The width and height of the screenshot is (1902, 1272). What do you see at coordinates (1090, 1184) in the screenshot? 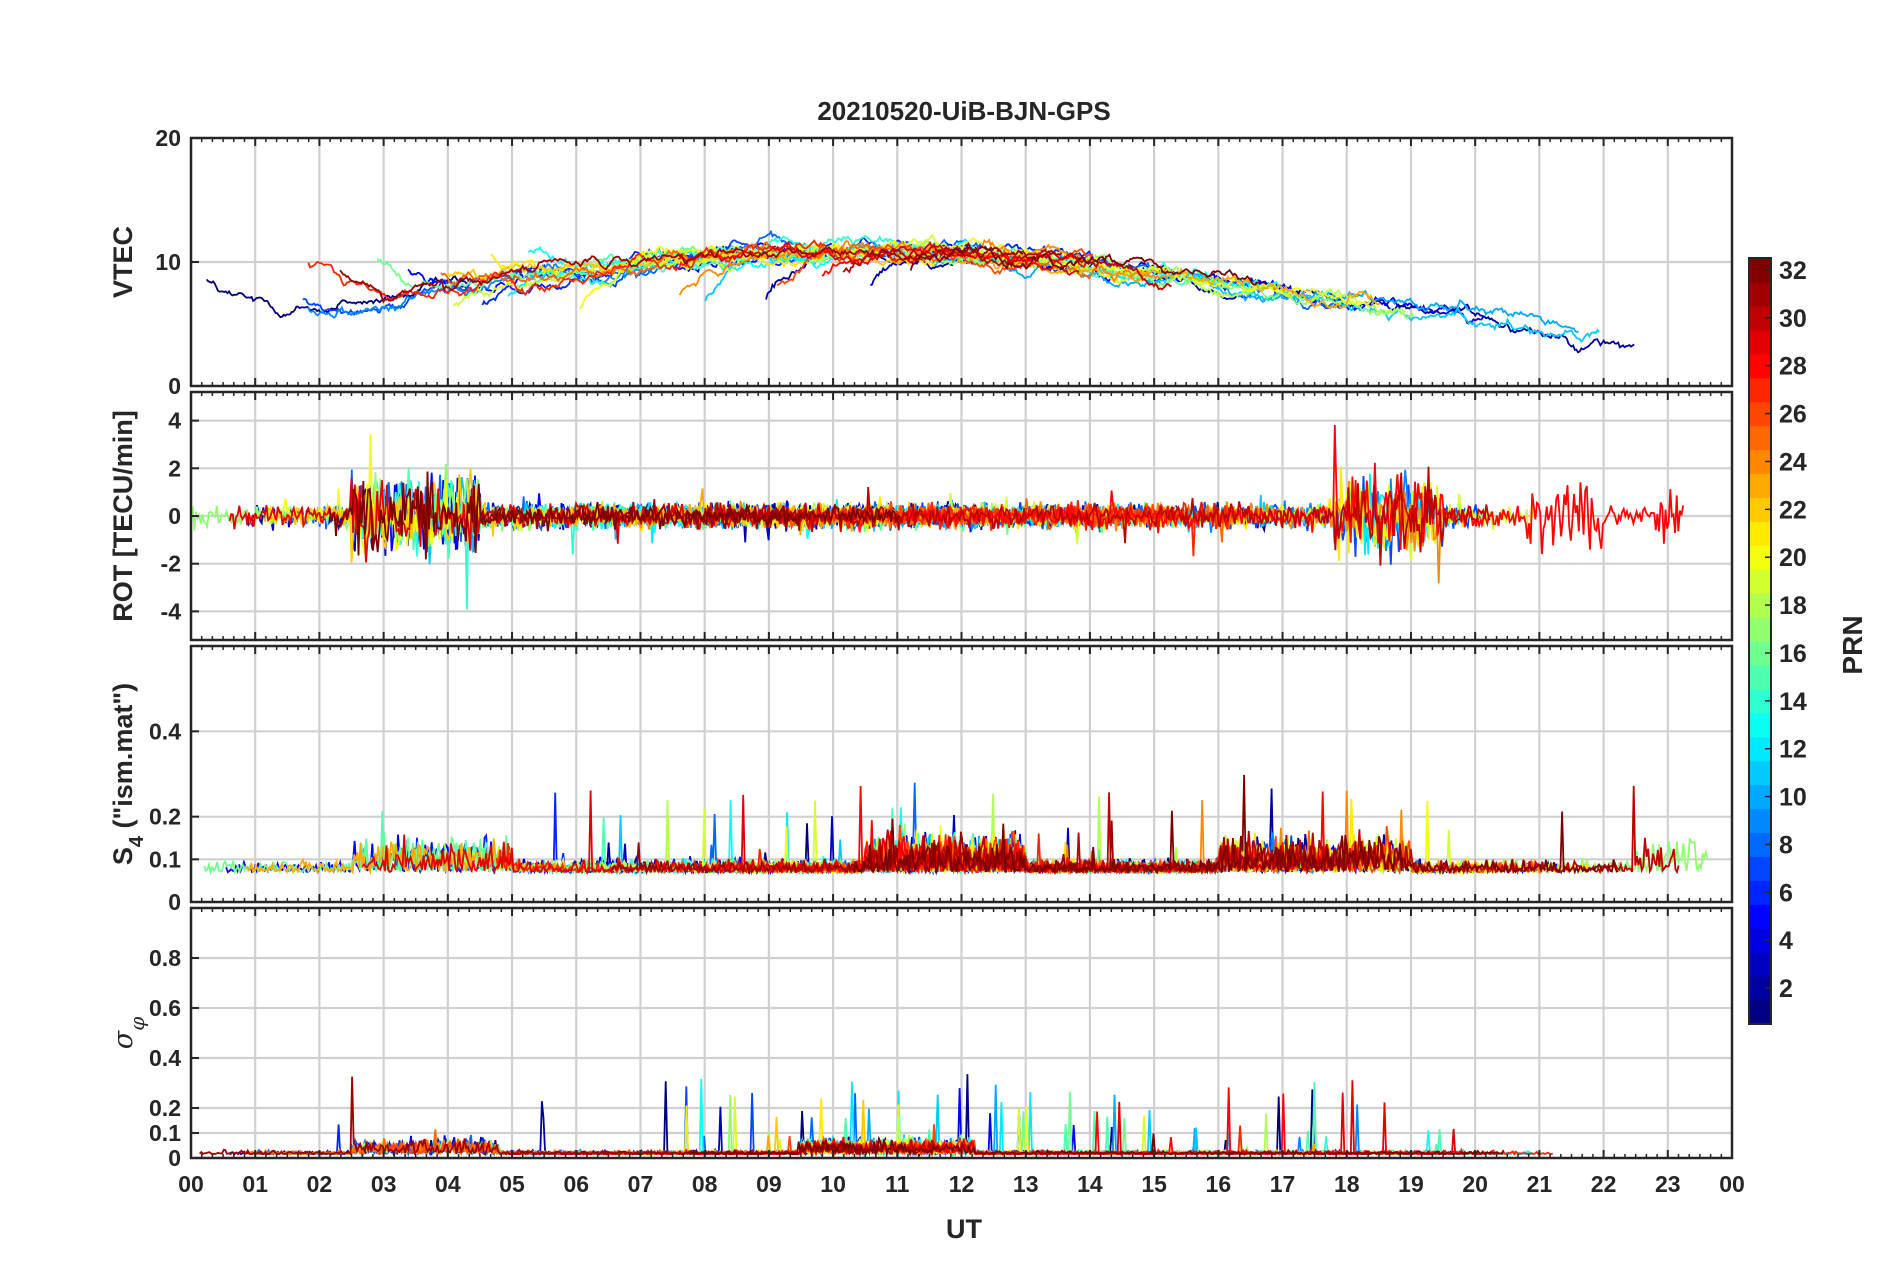
I see `x-tick-label: 14` at bounding box center [1090, 1184].